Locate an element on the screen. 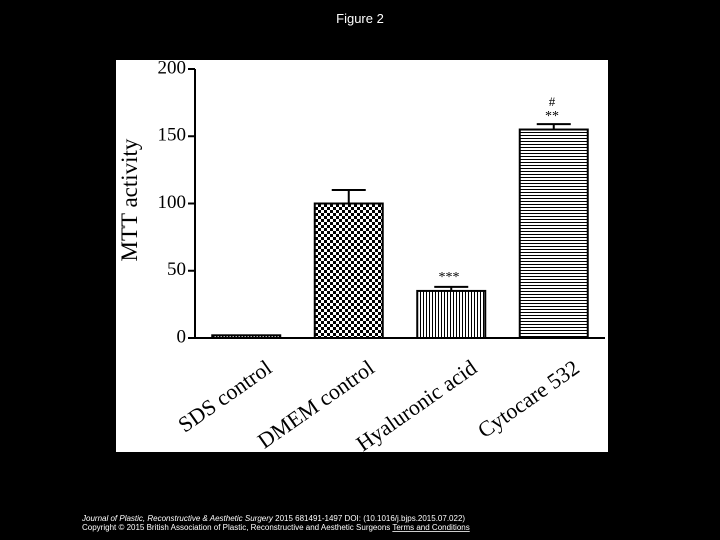 This screenshot has width=720, height=540. y-axis-label: MTT activity is located at coordinates (129, 199).